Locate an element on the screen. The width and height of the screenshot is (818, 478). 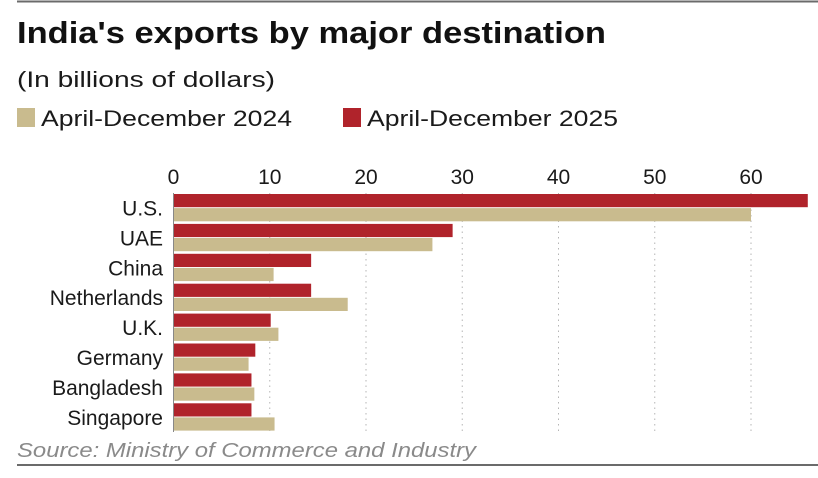
category-label: China is located at coordinates (135, 268).